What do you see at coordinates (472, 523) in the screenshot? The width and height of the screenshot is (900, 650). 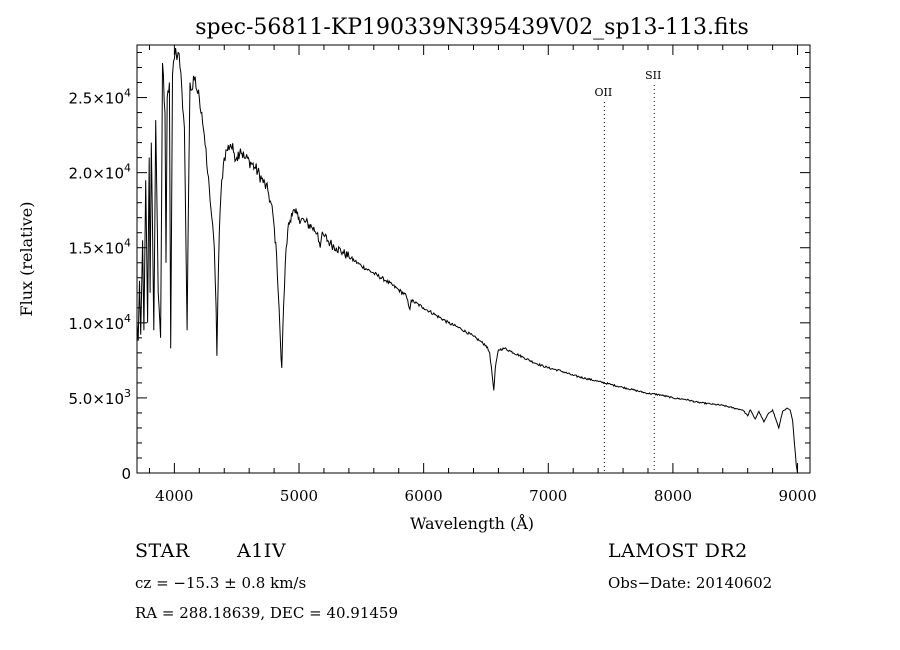 I see `x-axis-label: Wavelength (Å)` at bounding box center [472, 523].